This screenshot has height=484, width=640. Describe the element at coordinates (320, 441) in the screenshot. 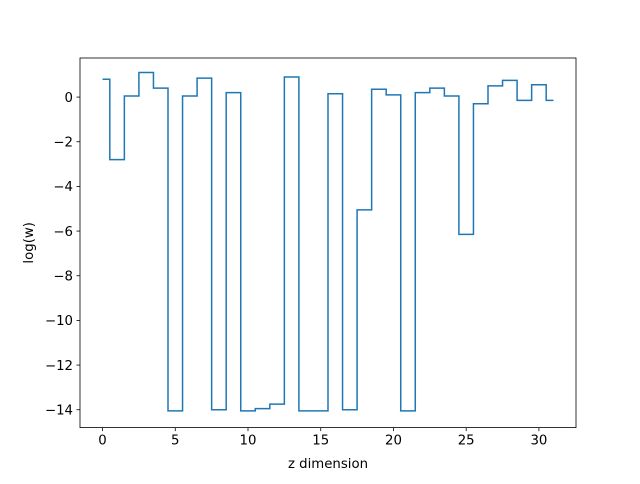

I see `x-tick-label: 15` at that location.